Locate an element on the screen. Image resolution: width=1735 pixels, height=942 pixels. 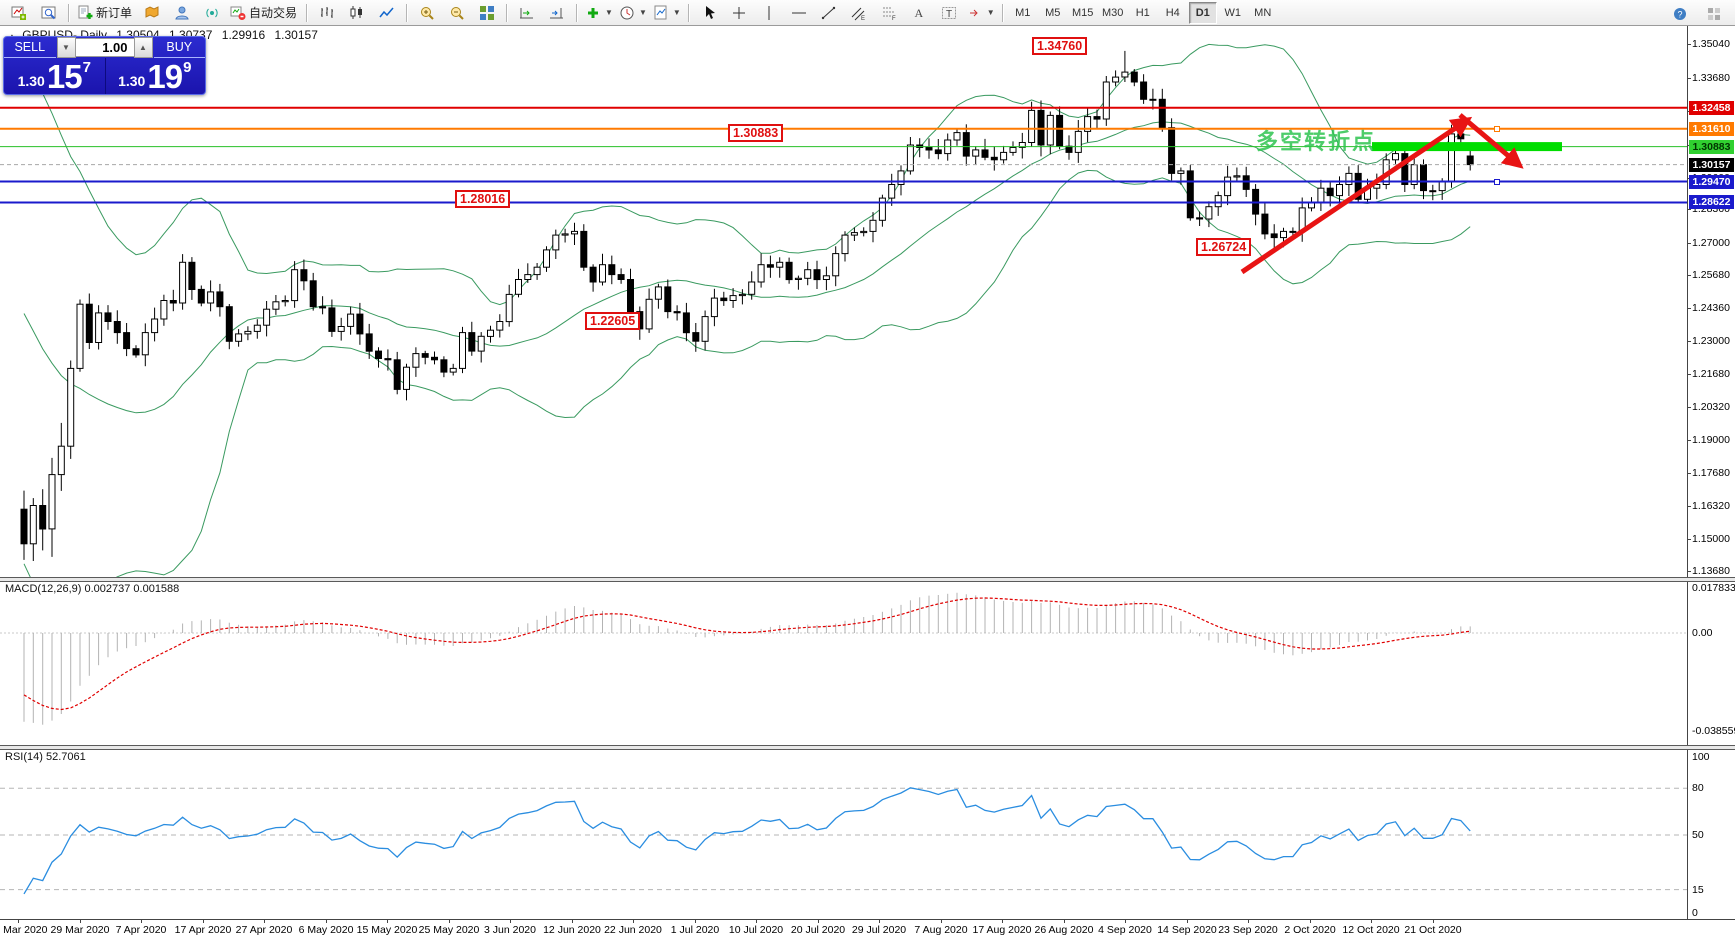
timeframe-w1-button: W1 is located at coordinates (1232, 12).